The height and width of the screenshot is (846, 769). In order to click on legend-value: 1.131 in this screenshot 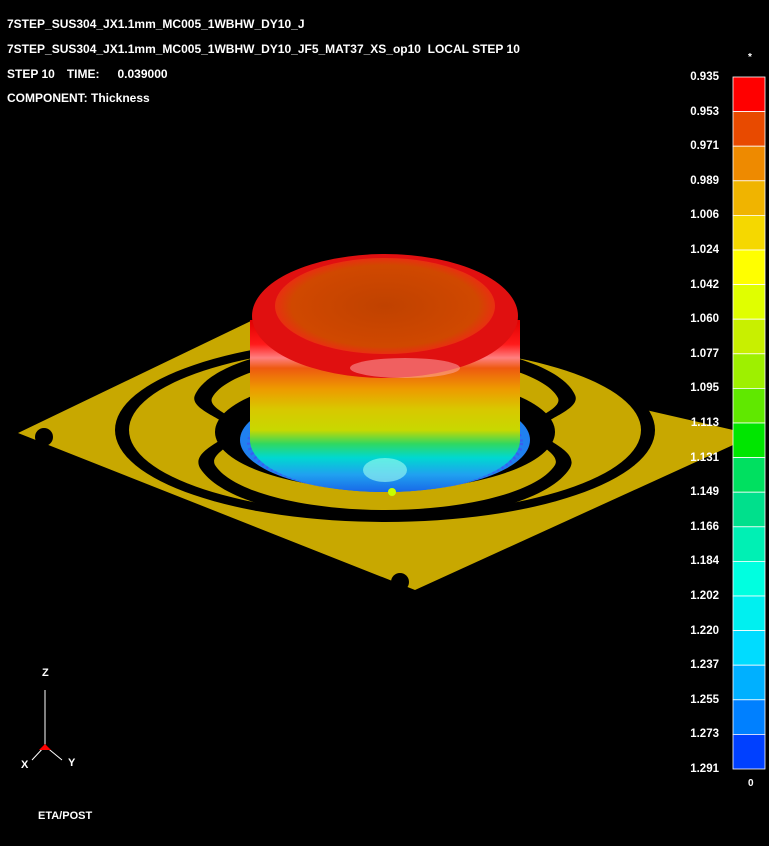, I will do `click(704, 457)`.